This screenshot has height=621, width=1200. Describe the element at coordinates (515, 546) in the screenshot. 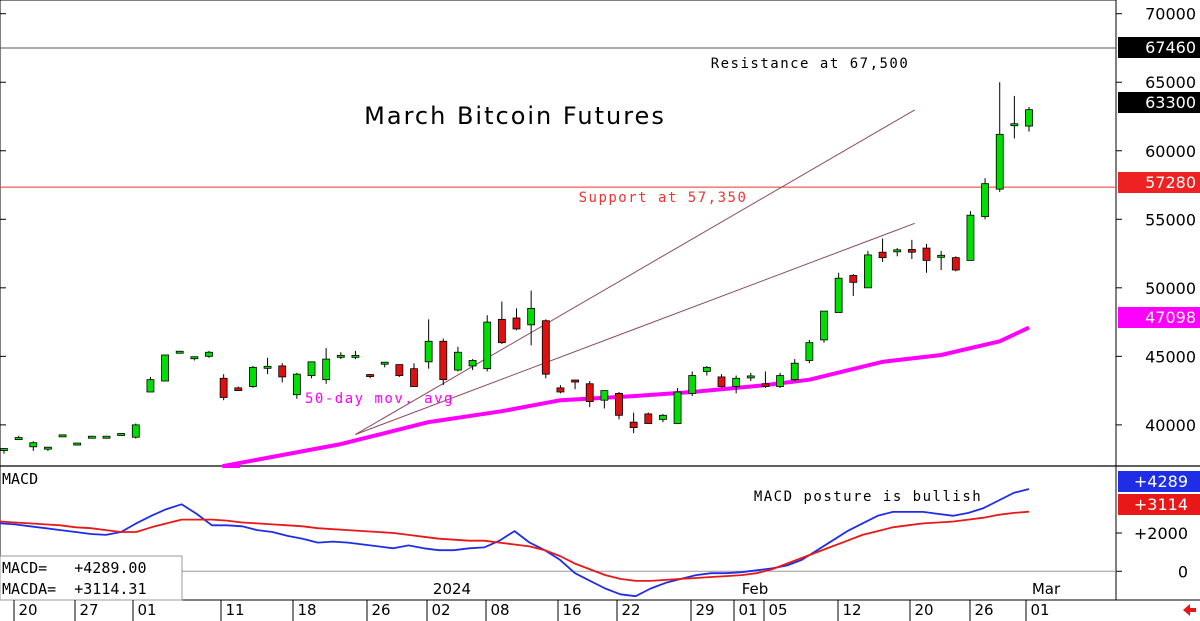

I see `macda-line` at that location.